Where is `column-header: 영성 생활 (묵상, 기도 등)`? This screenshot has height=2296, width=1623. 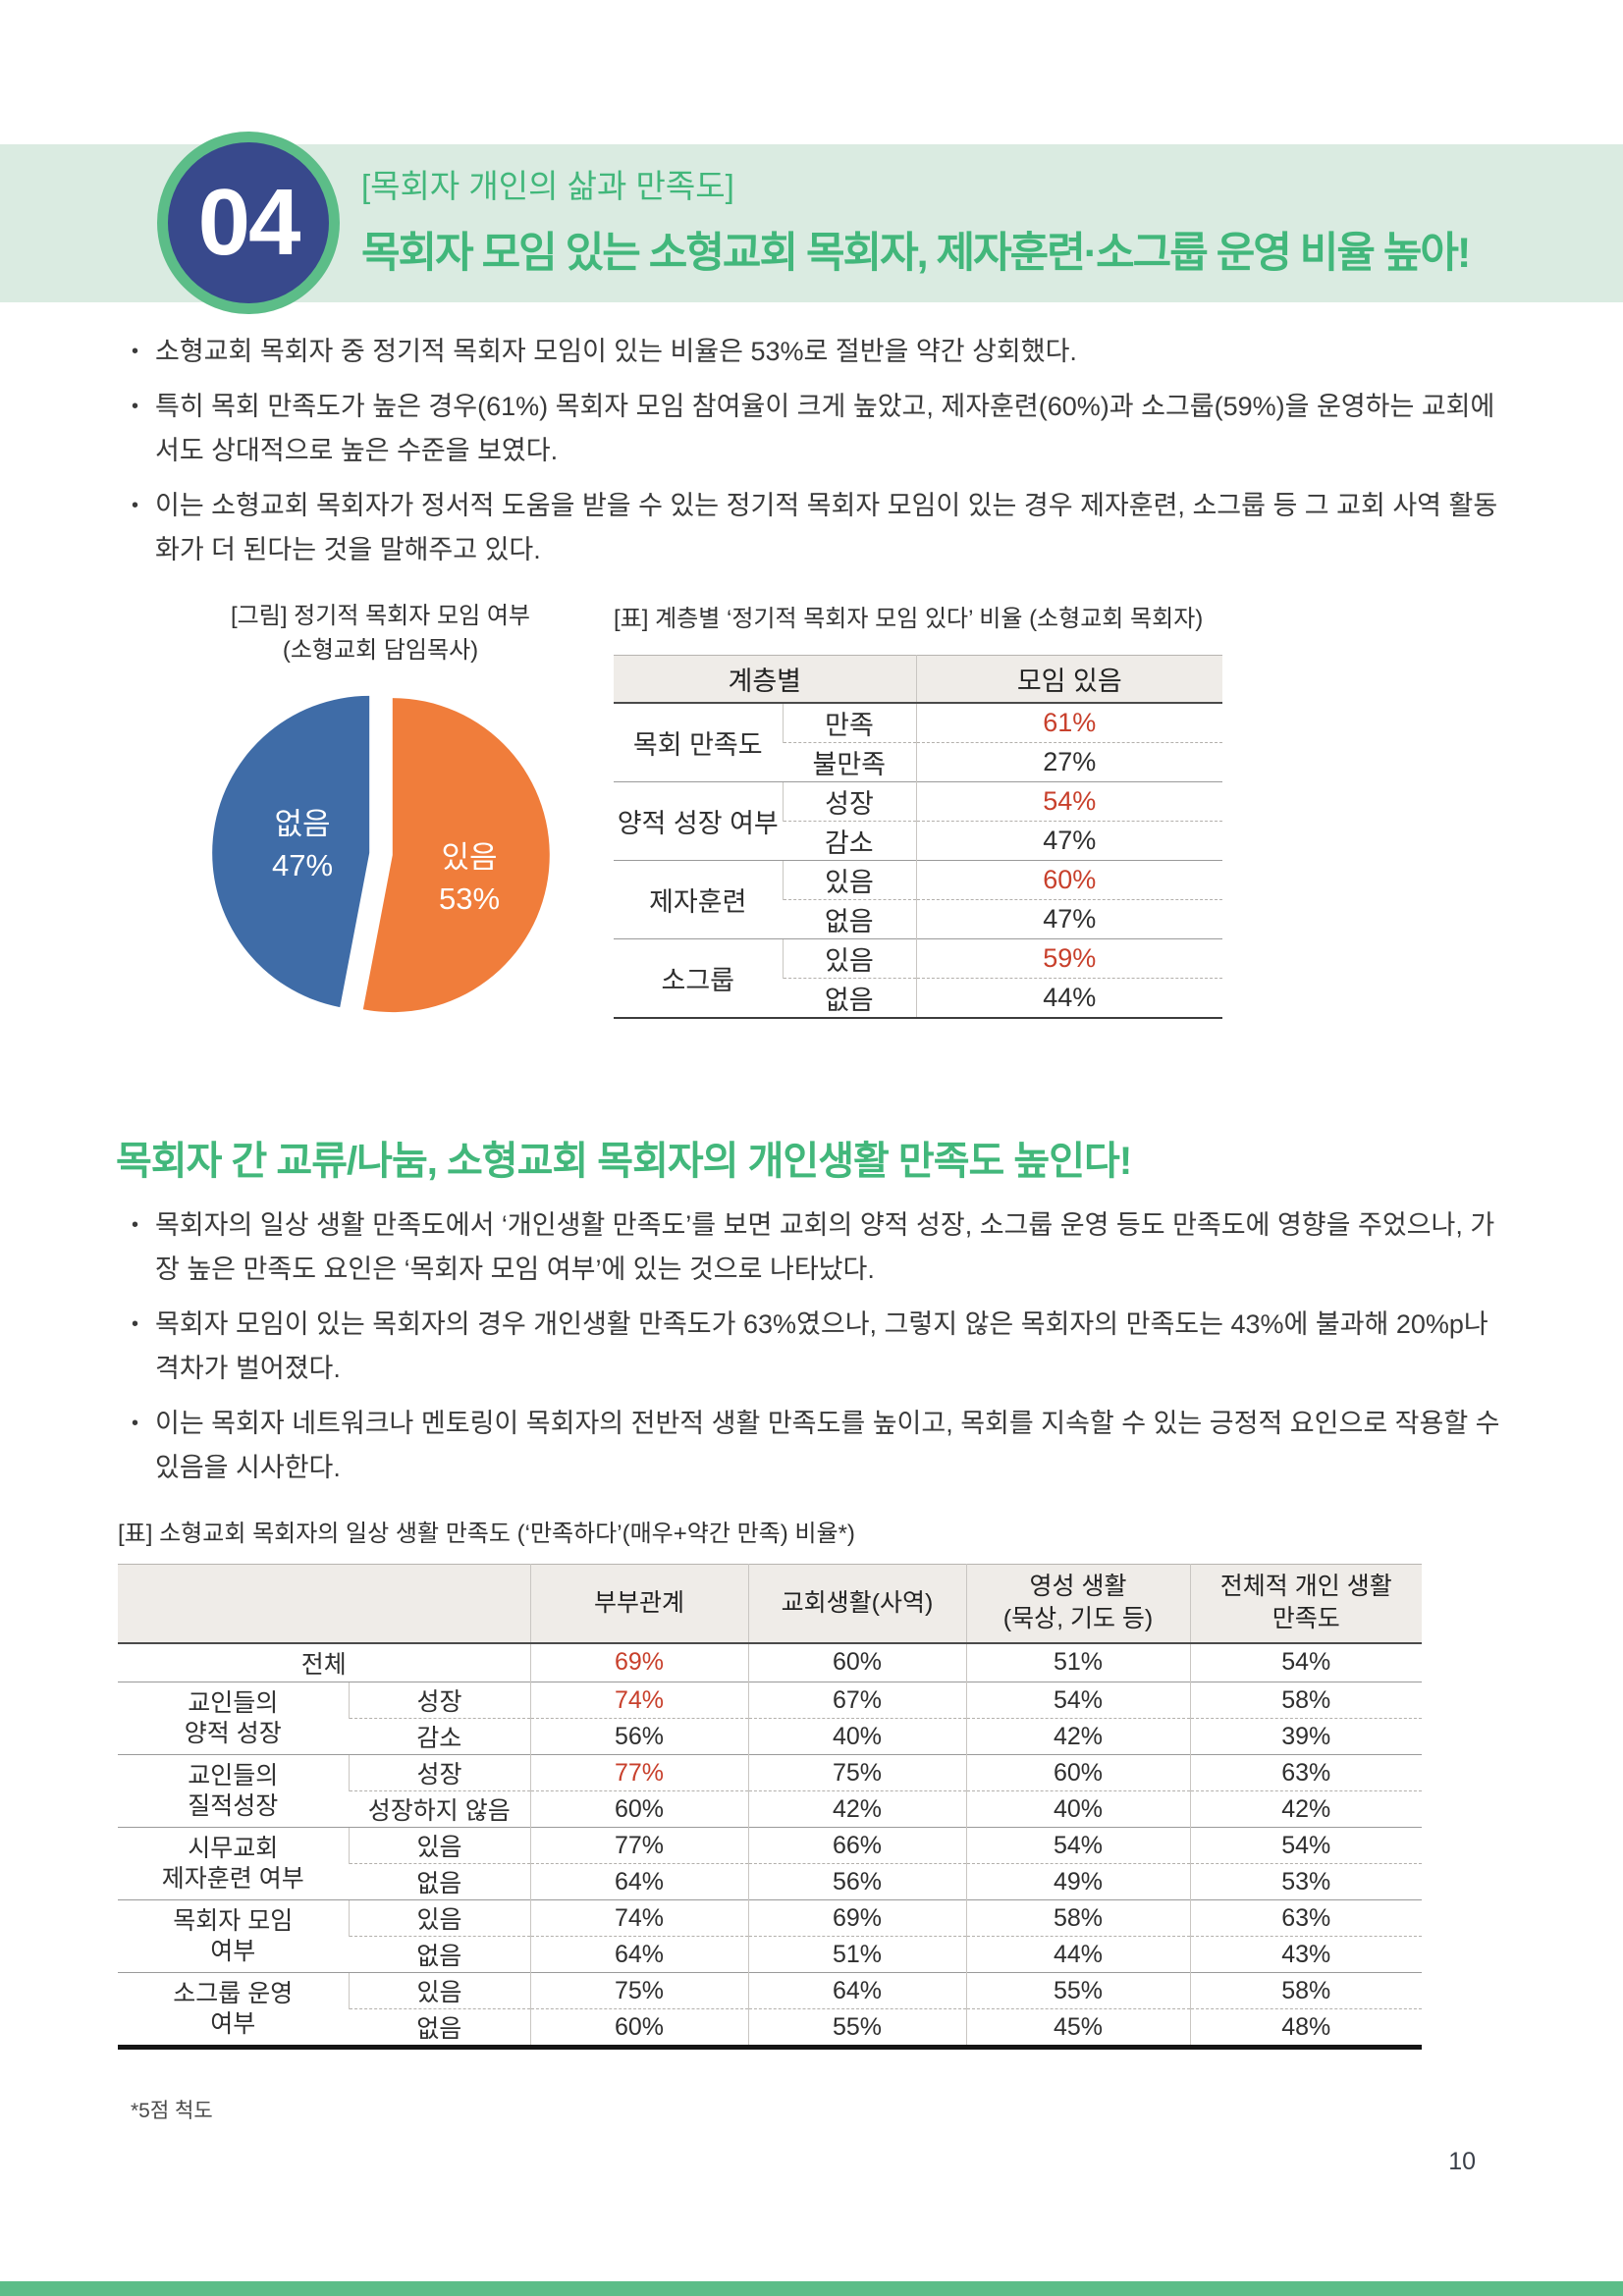 column-header: 영성 생활 (묵상, 기도 등) is located at coordinates (1077, 1604).